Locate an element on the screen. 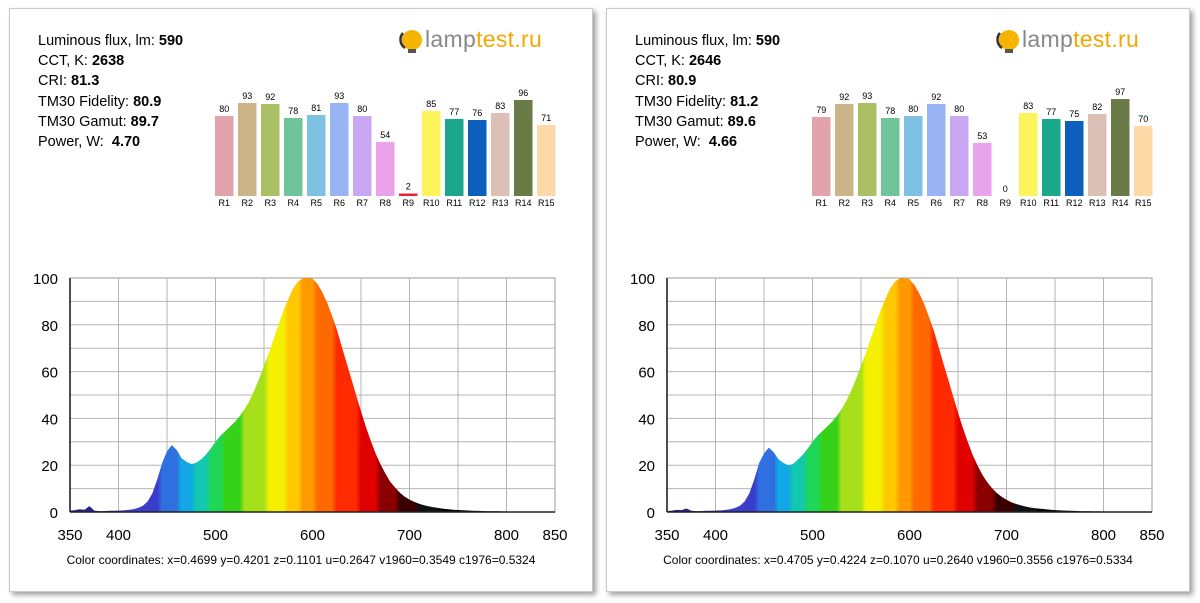 The height and width of the screenshot is (603, 1200). cri-bar-value: 53 is located at coordinates (982, 136).